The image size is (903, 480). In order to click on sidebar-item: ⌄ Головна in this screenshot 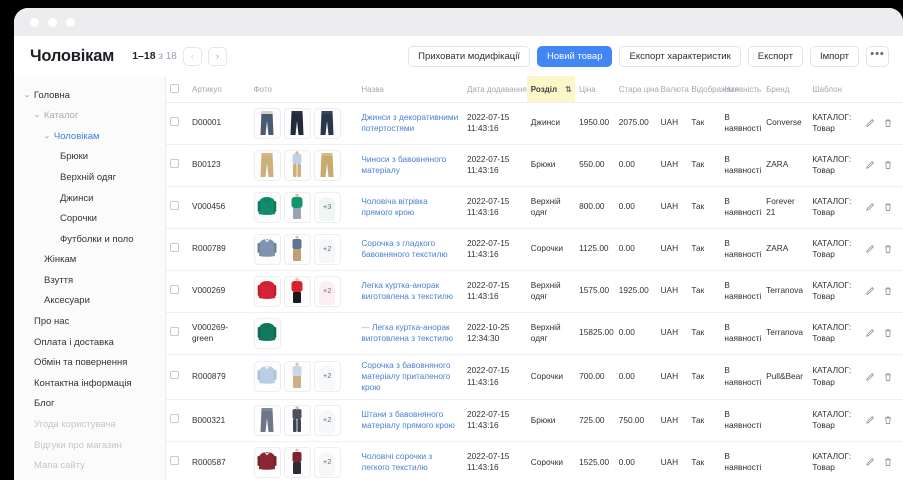, I will do `click(89, 95)`.